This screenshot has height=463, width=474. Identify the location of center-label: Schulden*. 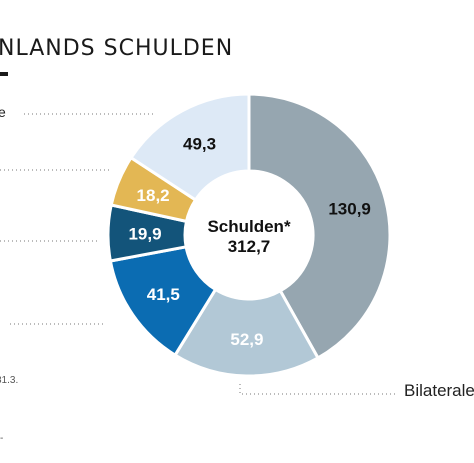
(249, 226).